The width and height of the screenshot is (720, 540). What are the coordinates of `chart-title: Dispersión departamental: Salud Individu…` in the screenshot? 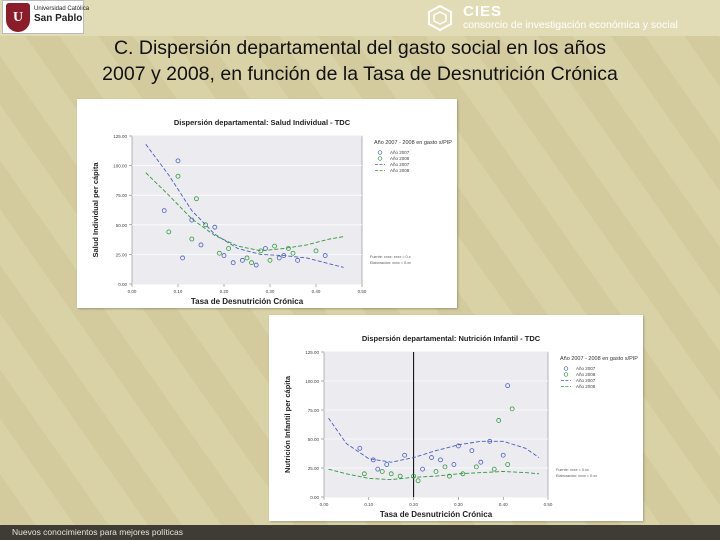 It's located at (262, 122).